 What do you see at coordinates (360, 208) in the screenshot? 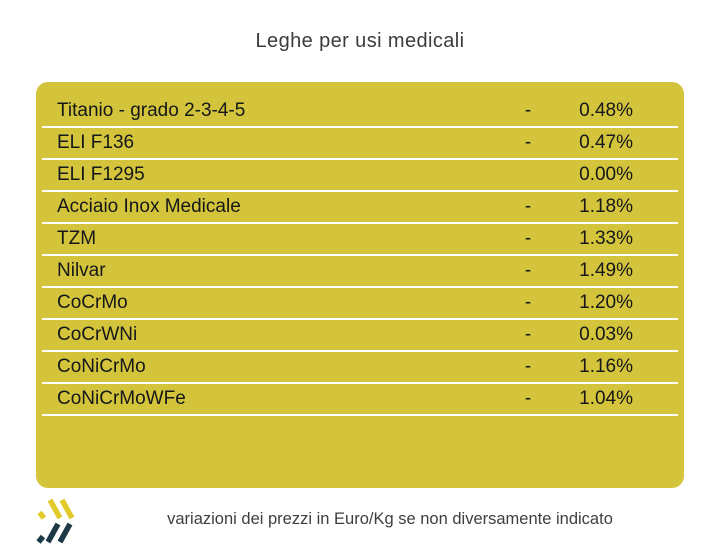
I see `table-row: Acciaio Inox Medicale - 1.18%` at bounding box center [360, 208].